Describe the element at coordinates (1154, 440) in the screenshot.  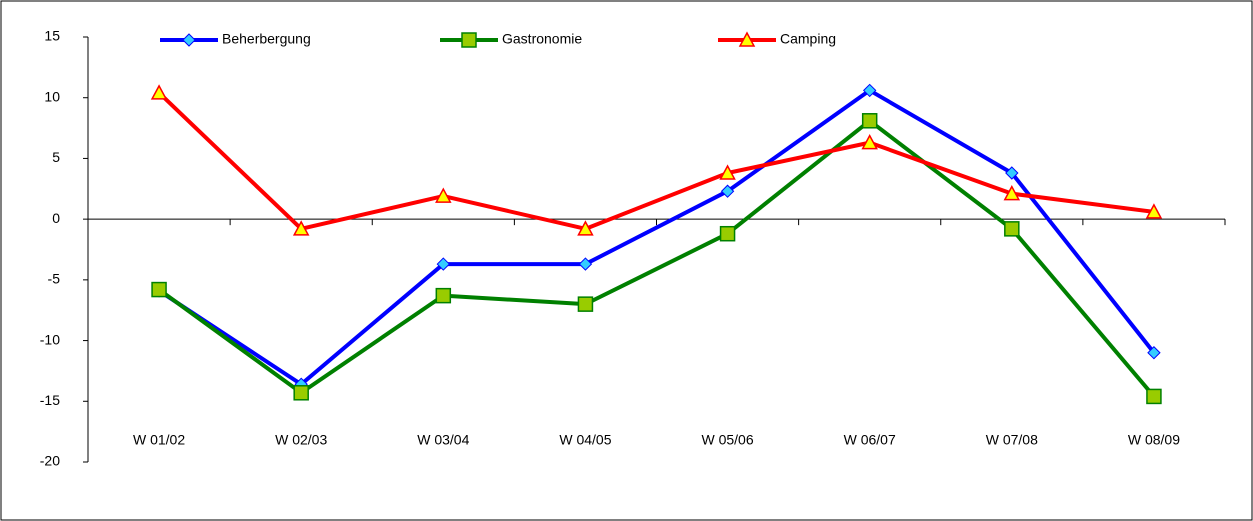
I see `x-tick-label: W 08/09` at that location.